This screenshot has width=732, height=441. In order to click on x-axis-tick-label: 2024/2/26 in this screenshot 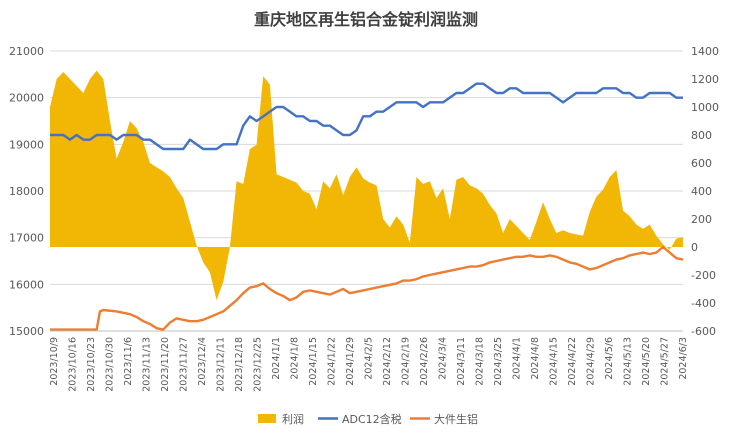, I will do `click(424, 361)`.